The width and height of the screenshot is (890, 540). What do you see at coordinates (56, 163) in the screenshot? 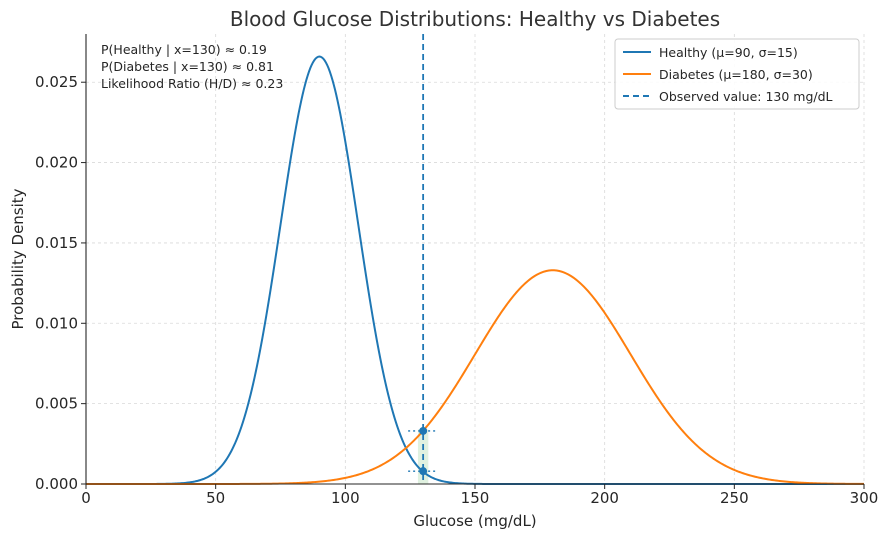
I see `y-tick-label: 0.020` at bounding box center [56, 163].